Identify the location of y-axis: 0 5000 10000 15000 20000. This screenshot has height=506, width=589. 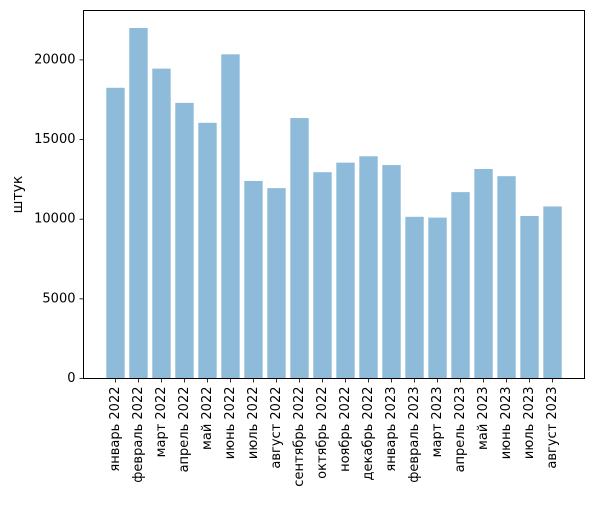
(59, 219).